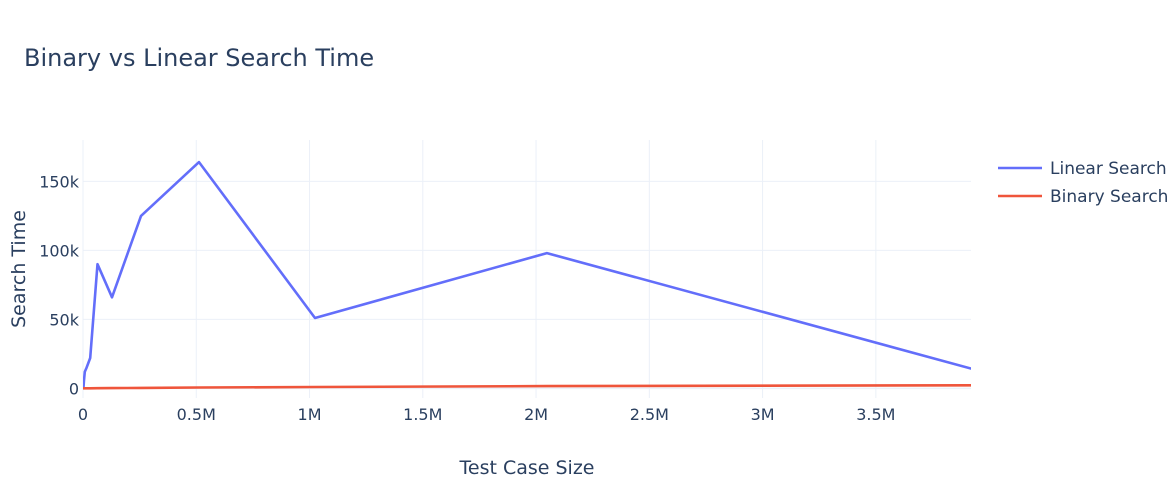 The image size is (1167, 491). I want to click on x-tick-label: 3M, so click(763, 414).